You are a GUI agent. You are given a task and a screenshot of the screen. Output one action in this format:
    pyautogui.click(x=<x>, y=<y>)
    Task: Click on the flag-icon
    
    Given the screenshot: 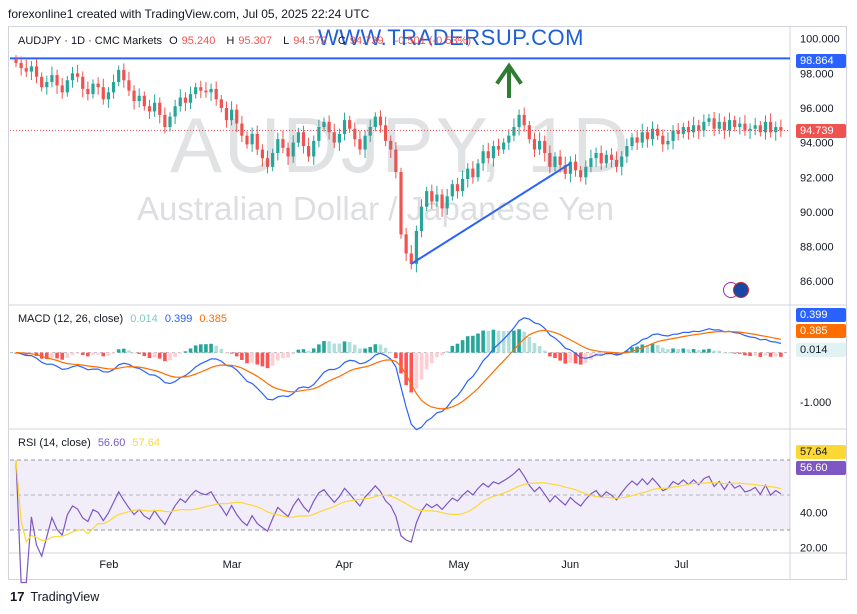 What is the action you would take?
    pyautogui.click(x=741, y=290)
    